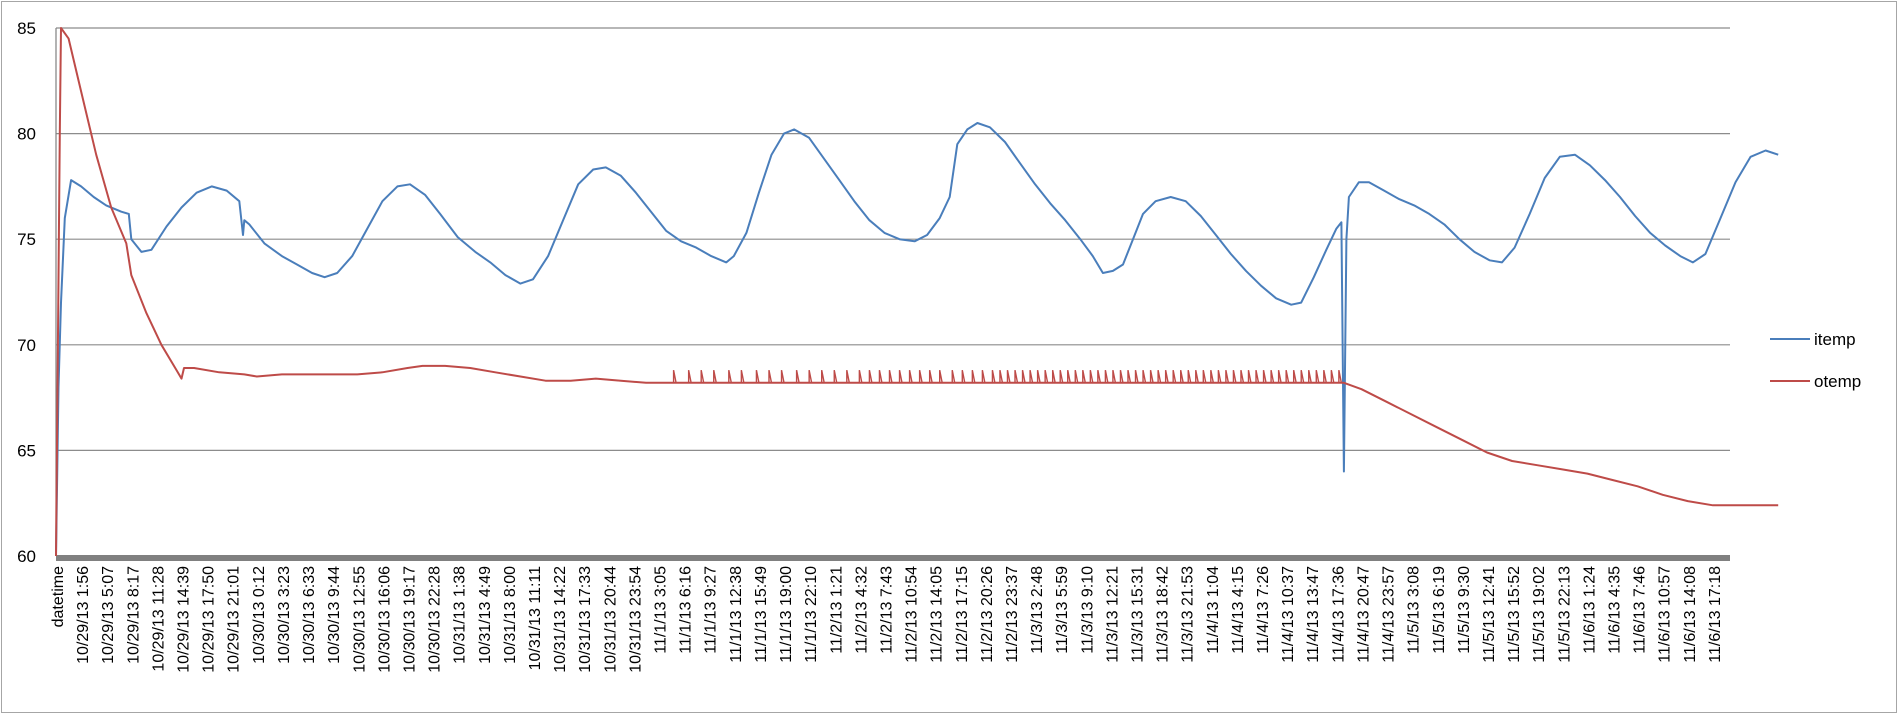  I want to click on x-tick-label: 10/30/13 6:33, so click(309, 615).